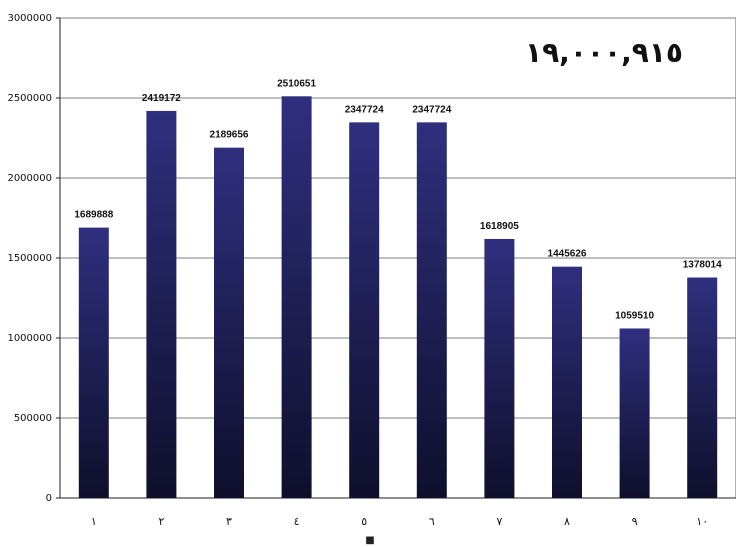 This screenshot has width=736, height=547. I want to click on x-tick-label: ٧, so click(499, 521).